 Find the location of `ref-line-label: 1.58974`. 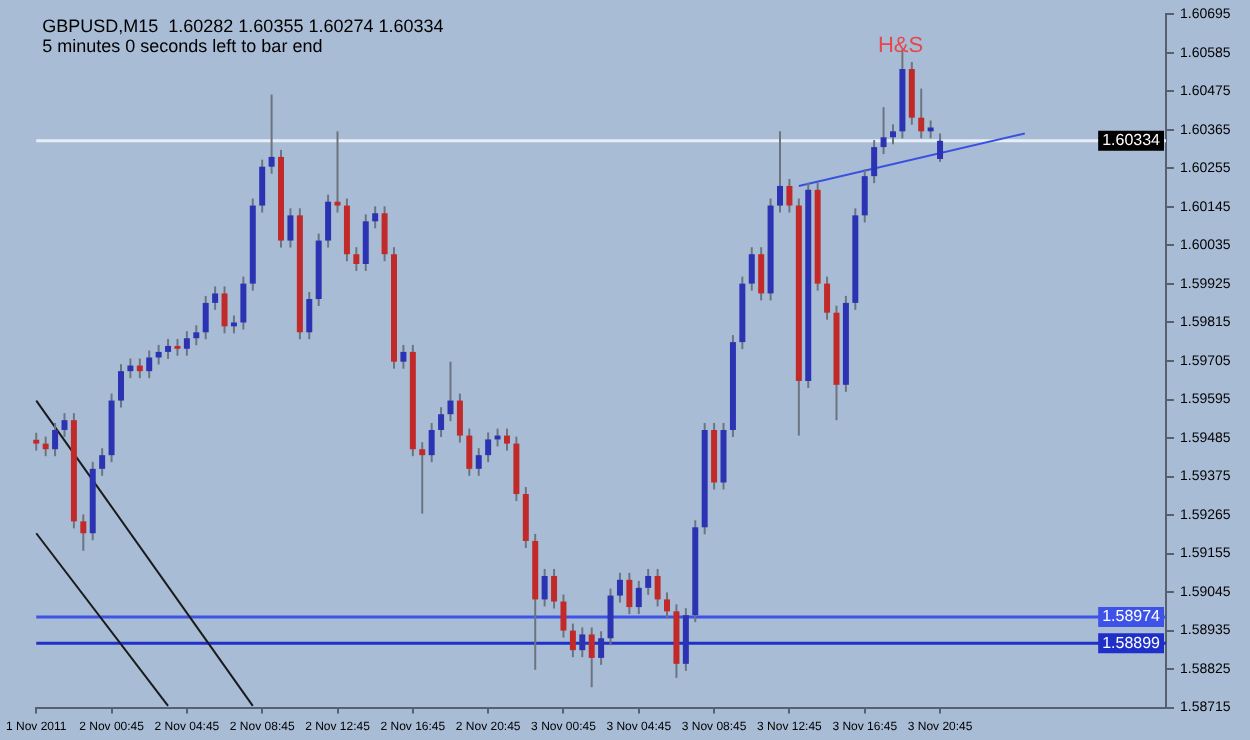

ref-line-label: 1.58974 is located at coordinates (1132, 616).